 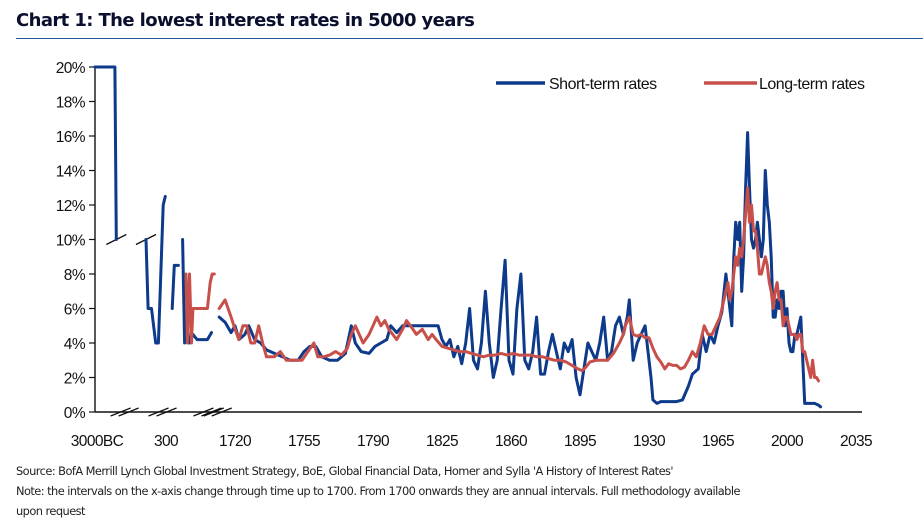 I want to click on x-tick-label: 1720, so click(x=235, y=441).